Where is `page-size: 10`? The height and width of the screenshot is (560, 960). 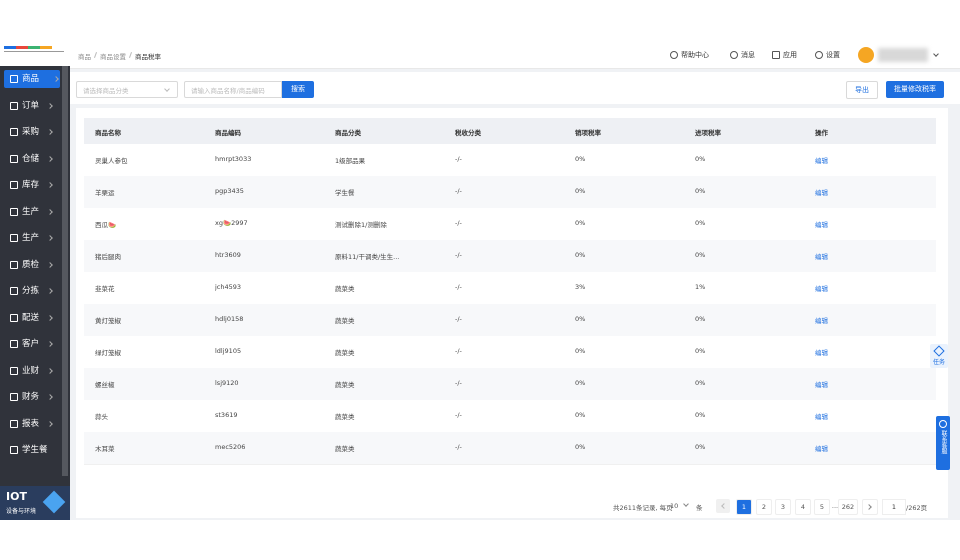
page-size: 10 is located at coordinates (674, 506).